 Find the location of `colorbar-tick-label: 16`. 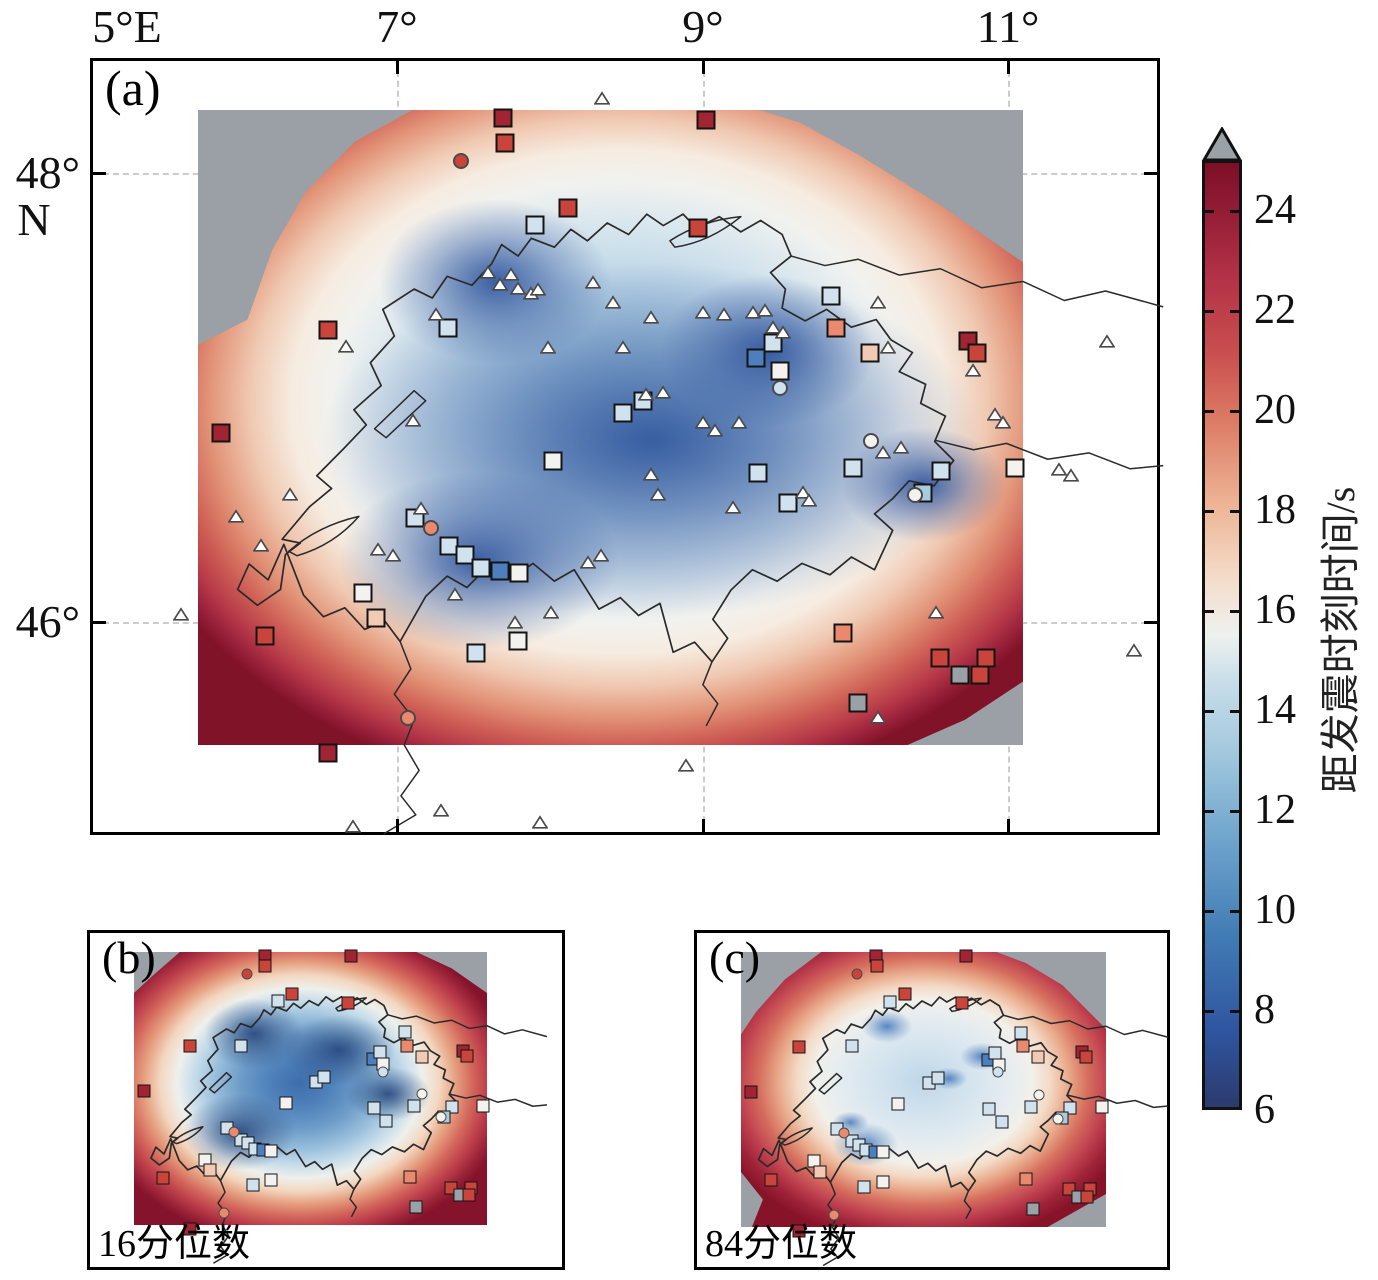

colorbar-tick-label: 16 is located at coordinates (1275, 610).